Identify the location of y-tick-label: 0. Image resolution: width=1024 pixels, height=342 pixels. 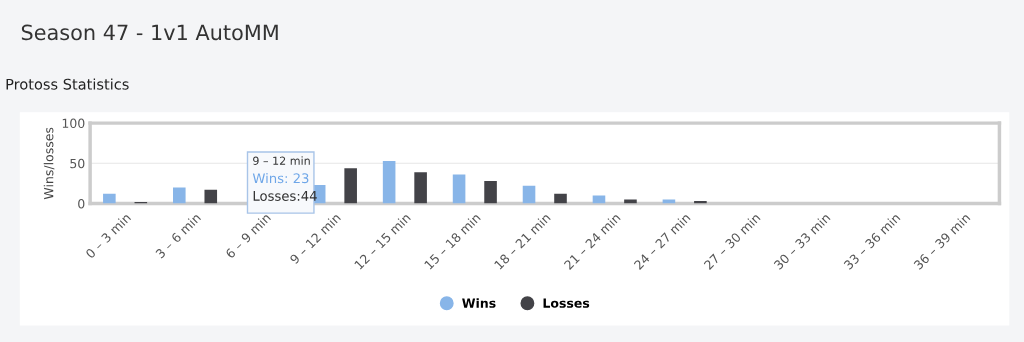
(81, 203).